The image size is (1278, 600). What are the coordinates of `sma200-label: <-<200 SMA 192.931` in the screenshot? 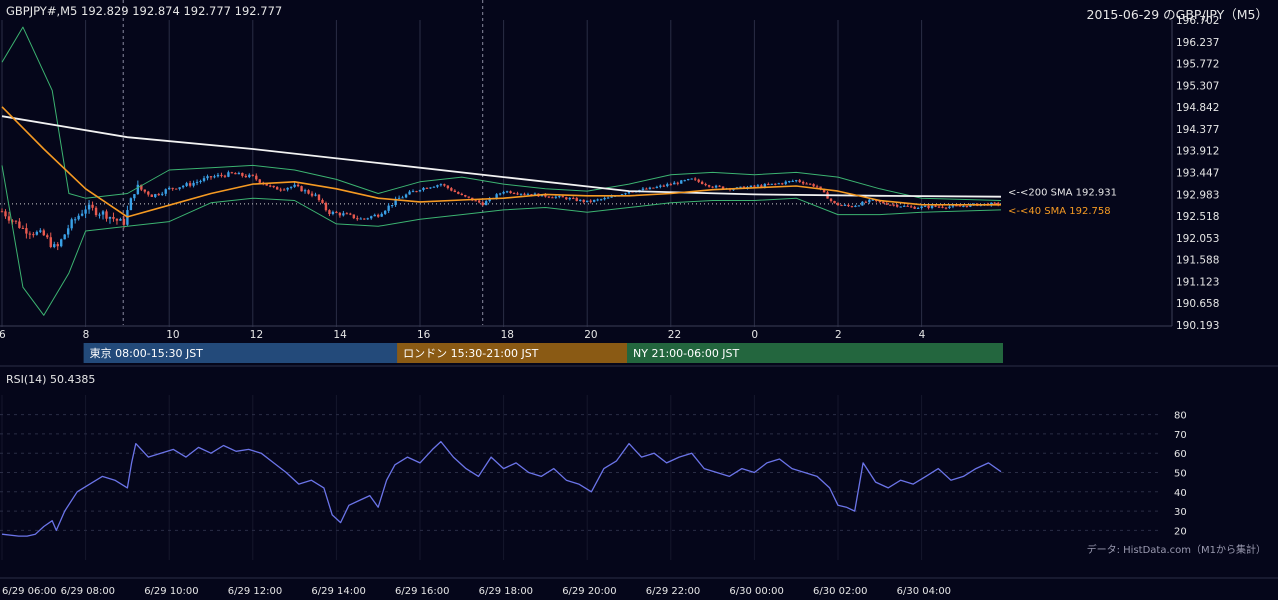 It's located at (1062, 193).